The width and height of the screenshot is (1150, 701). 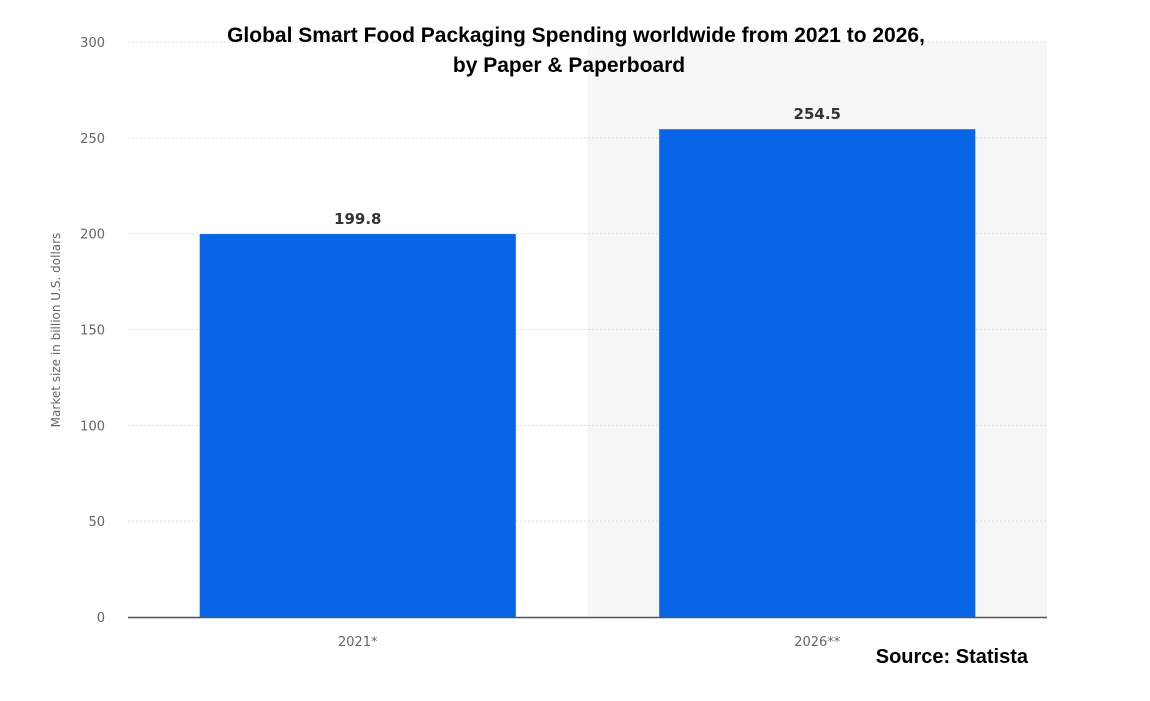 I want to click on data-labels: 199.8 254.5, so click(x=587, y=166).